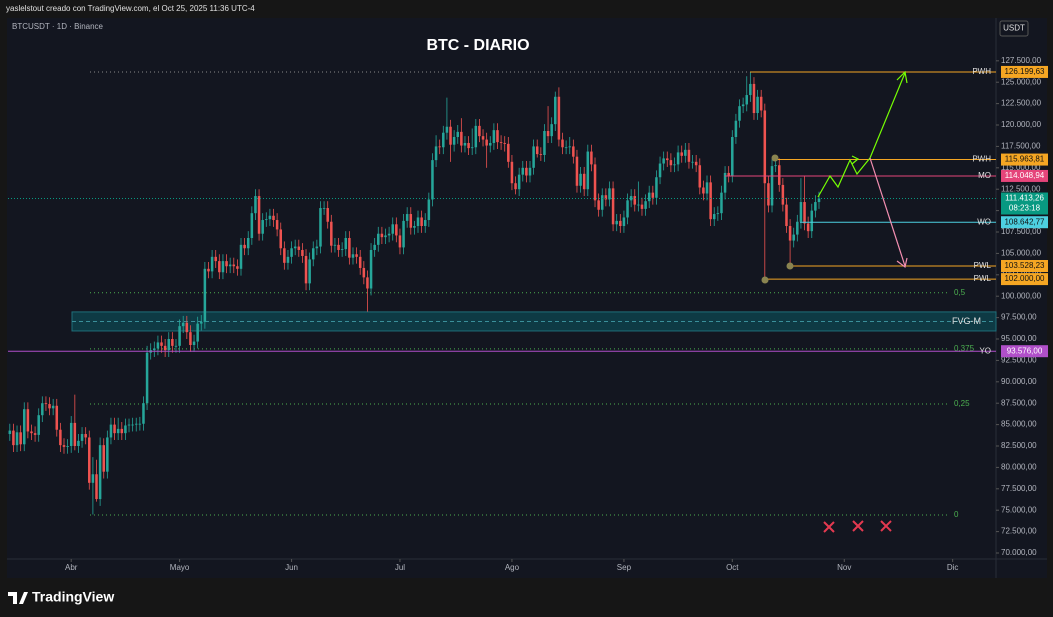 Image resolution: width=1053 pixels, height=617 pixels. What do you see at coordinates (73, 597) in the screenshot?
I see `brand-name: TradingView` at bounding box center [73, 597].